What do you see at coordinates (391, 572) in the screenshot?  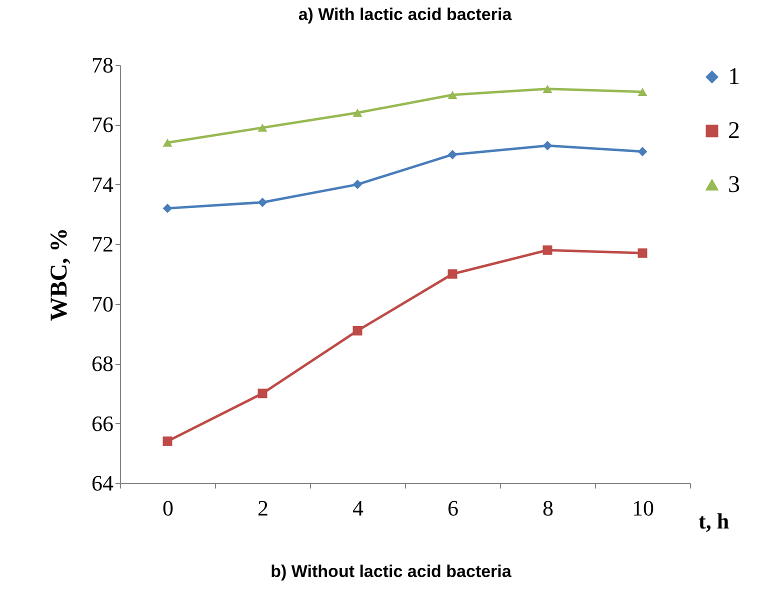 I see `text: b) Without lactic acid bacteria` at bounding box center [391, 572].